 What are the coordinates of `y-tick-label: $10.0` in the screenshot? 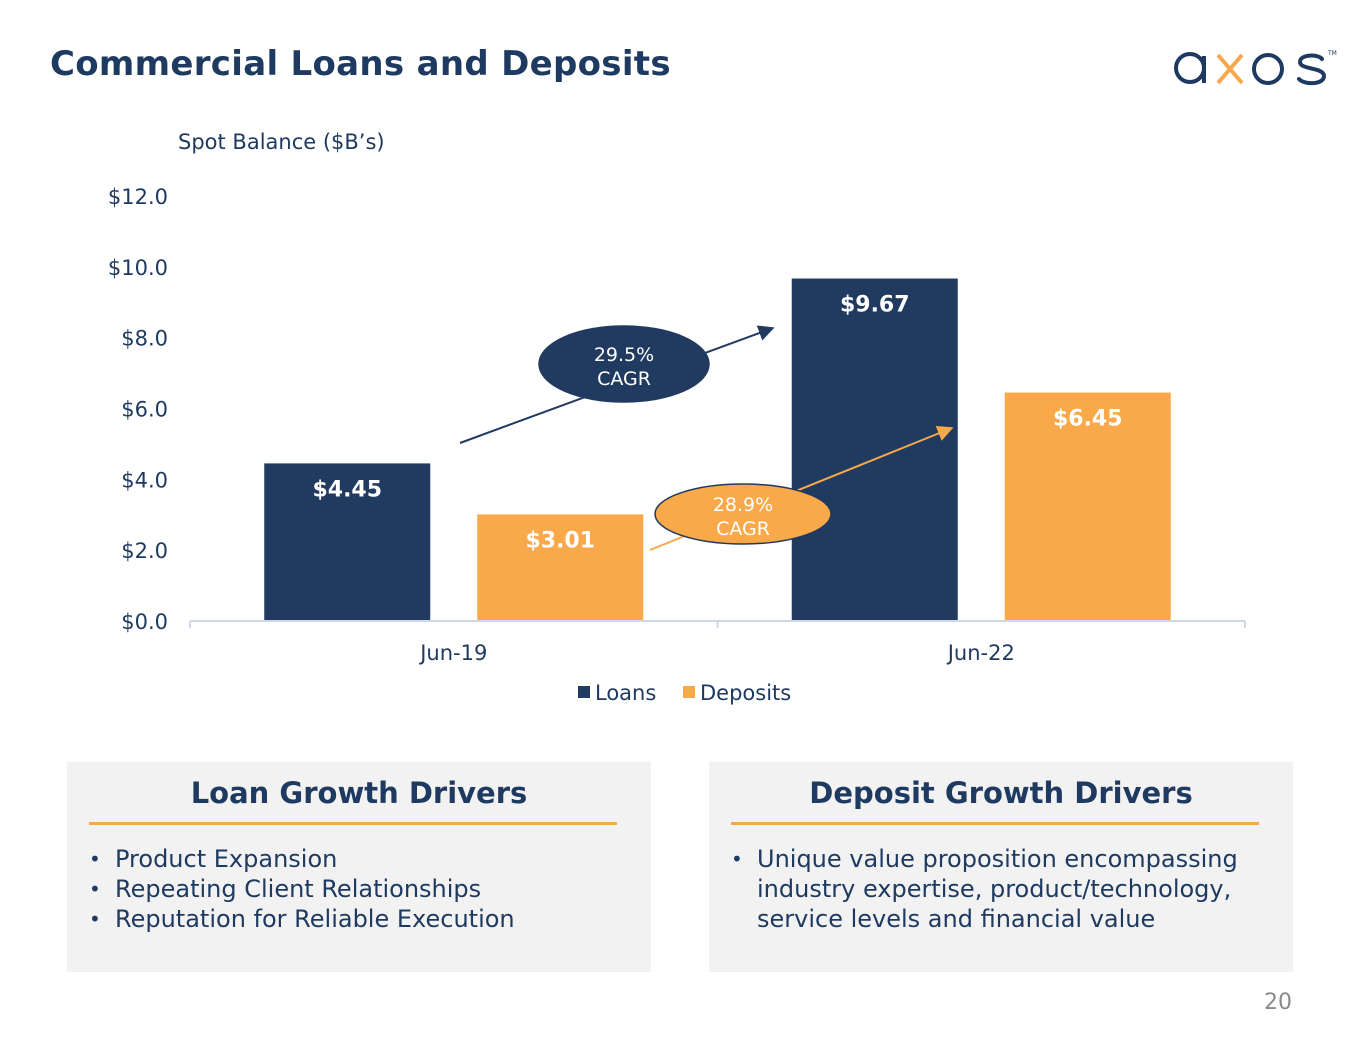 It's located at (138, 268).